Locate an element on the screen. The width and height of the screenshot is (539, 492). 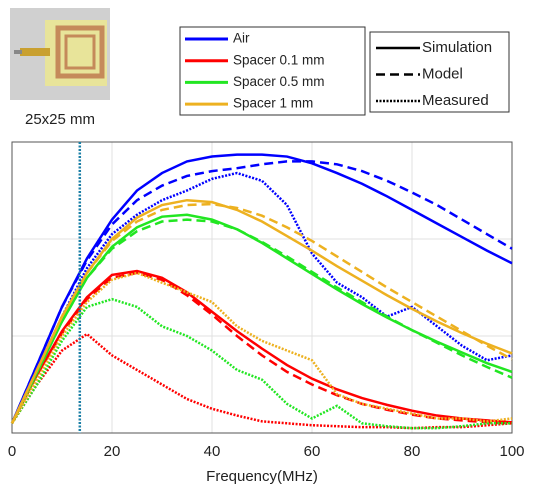
series-legend is located at coordinates (272, 71).